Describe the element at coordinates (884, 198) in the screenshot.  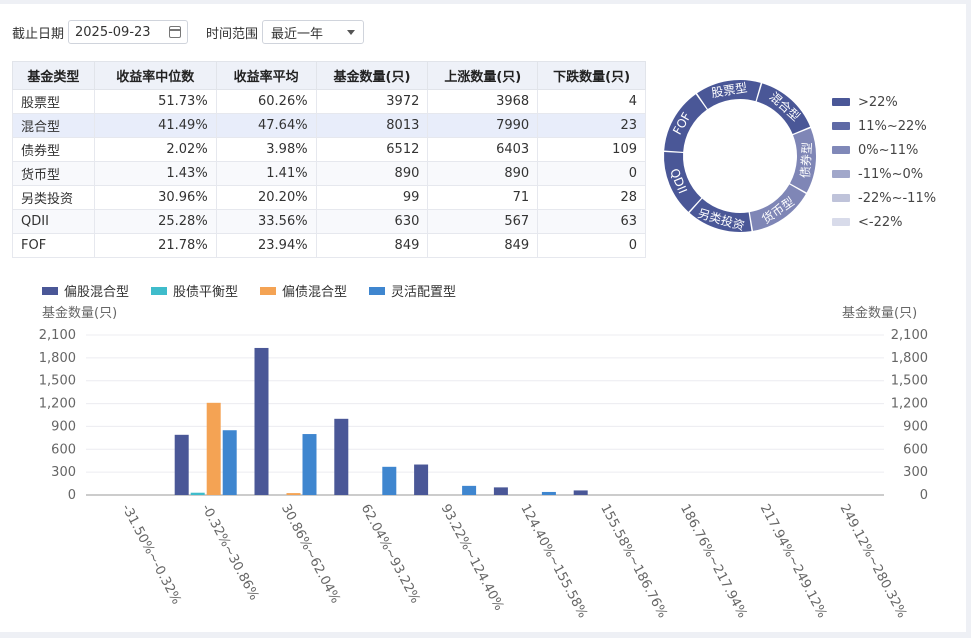
I see `legend-item: -22%~-11%` at that location.